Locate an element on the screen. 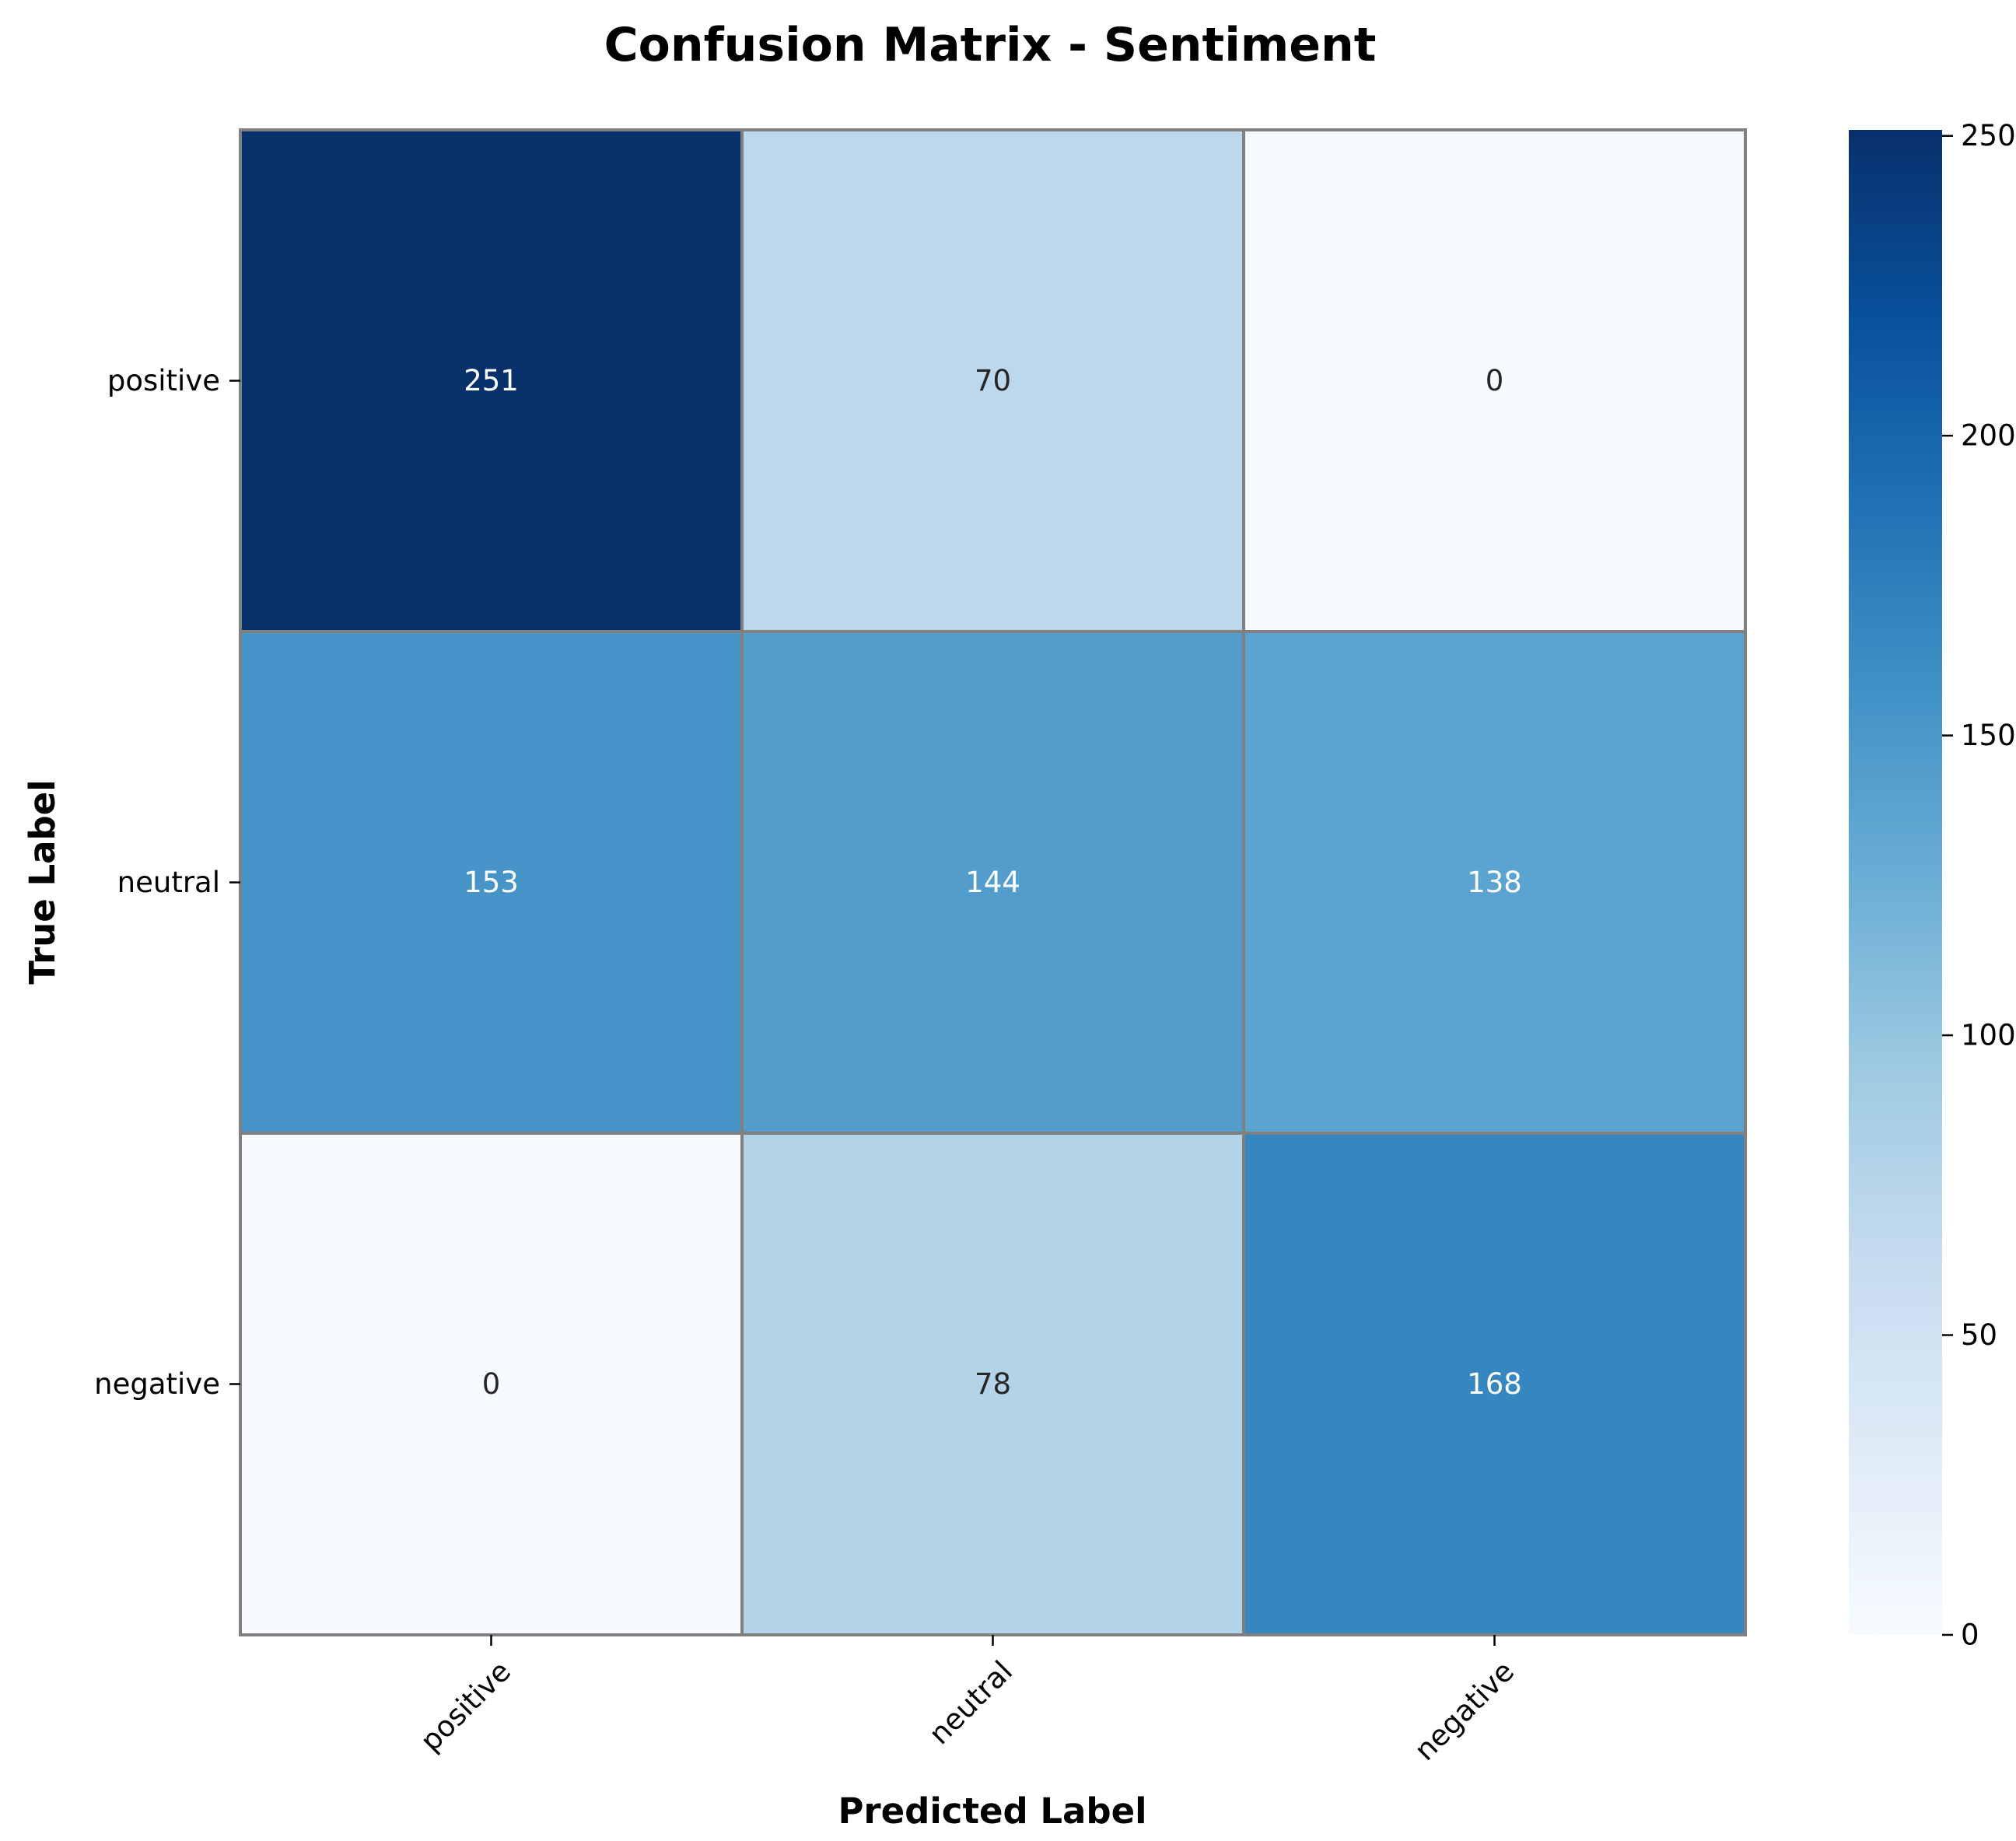 The image size is (2016, 1841). y-axis-label: True Label is located at coordinates (42, 881).